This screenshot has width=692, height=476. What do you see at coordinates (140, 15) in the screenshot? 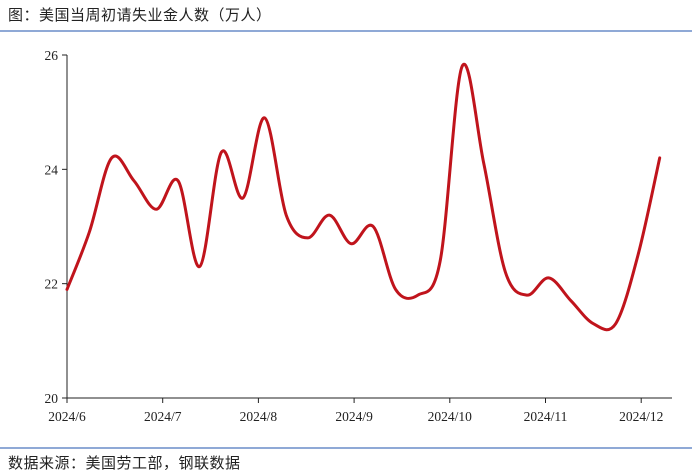
I see `chart-title: 图：美国当周初请失业金人数（万人）` at bounding box center [140, 15].